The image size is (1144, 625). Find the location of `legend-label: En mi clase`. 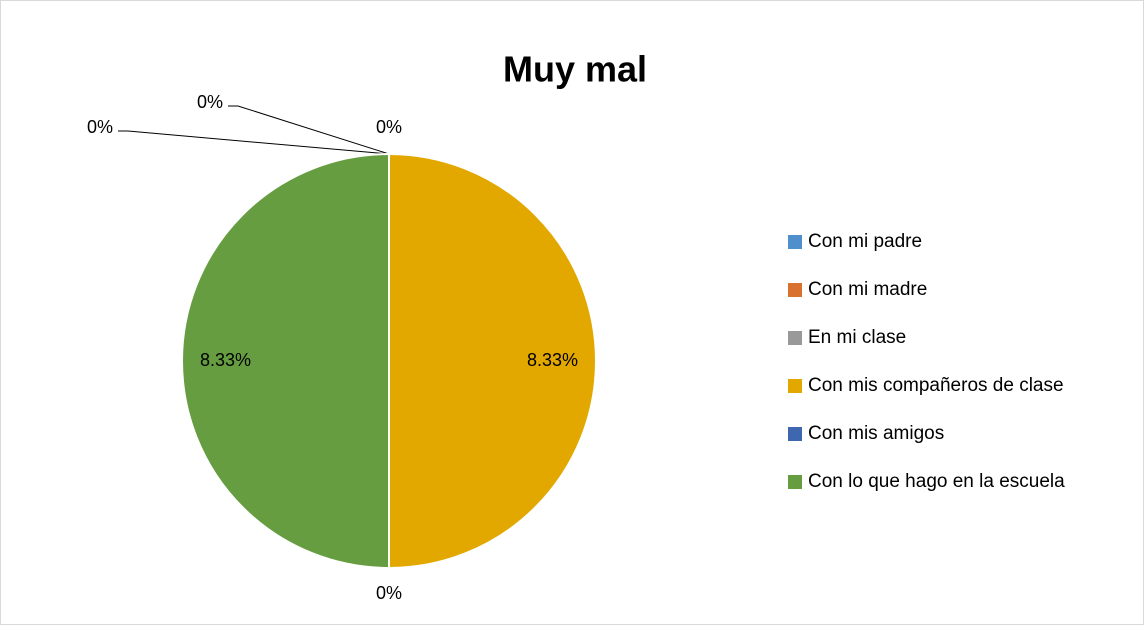

legend-label: En mi clase is located at coordinates (857, 337).